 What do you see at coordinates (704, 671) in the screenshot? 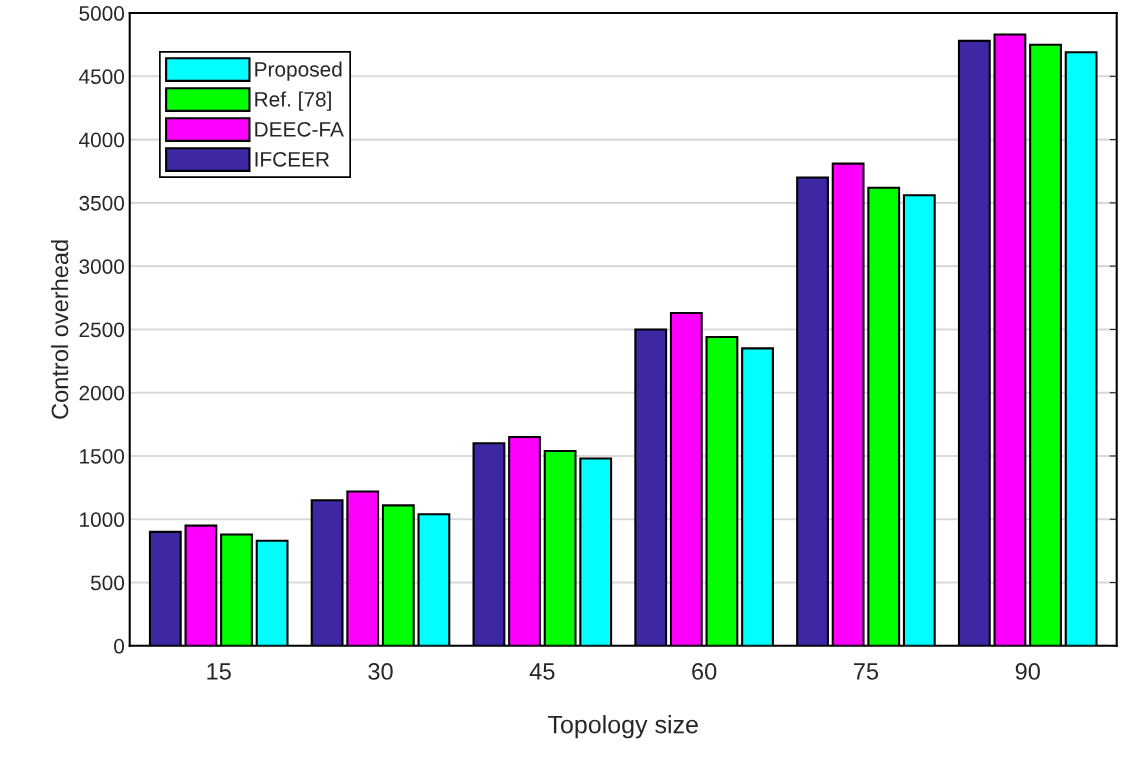
I see `x-tick-label: 60` at bounding box center [704, 671].